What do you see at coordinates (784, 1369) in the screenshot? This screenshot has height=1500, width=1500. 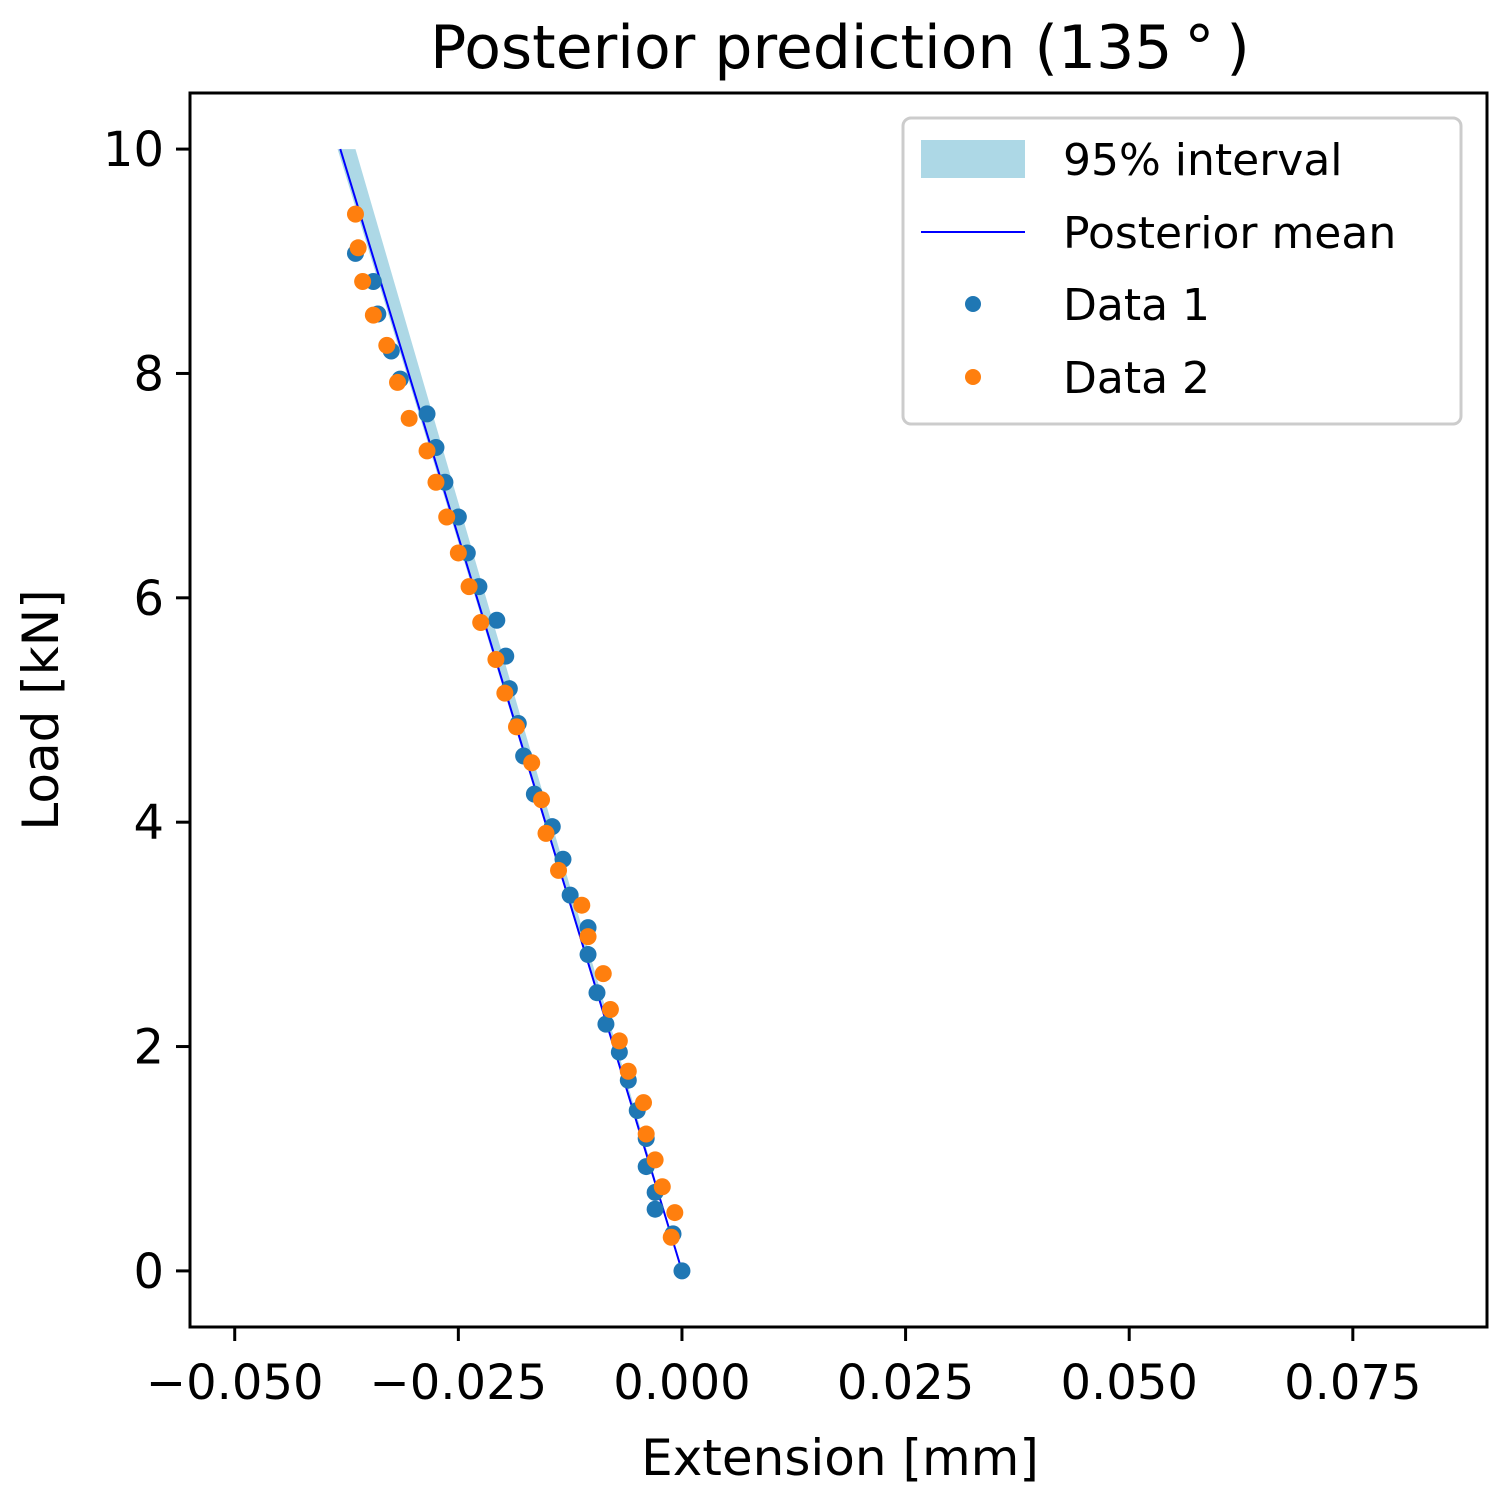 I see `x-axis: −0.050 −0.025 0.000 0.025 0.050 0.075` at bounding box center [784, 1369].